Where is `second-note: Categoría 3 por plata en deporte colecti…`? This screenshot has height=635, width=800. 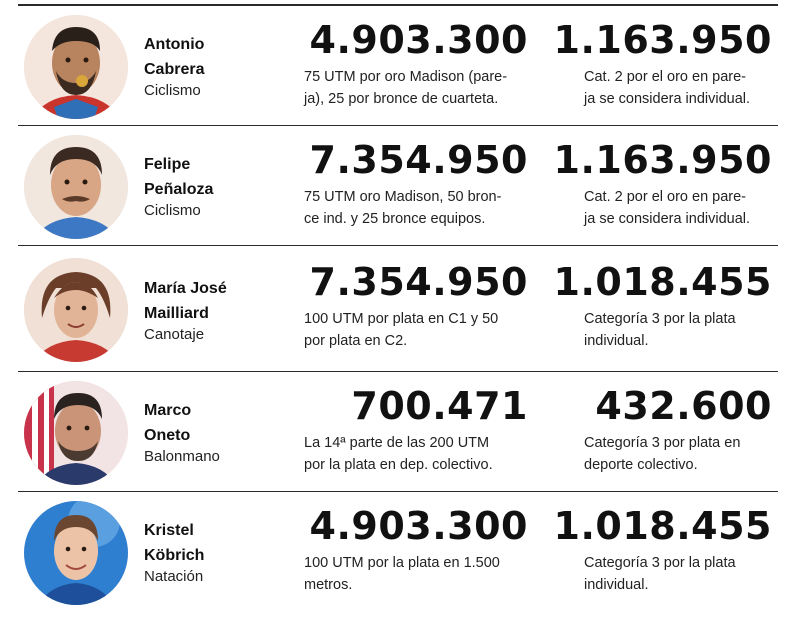
second-note: Categoría 3 por plata en deporte colecti… is located at coordinates (662, 454).